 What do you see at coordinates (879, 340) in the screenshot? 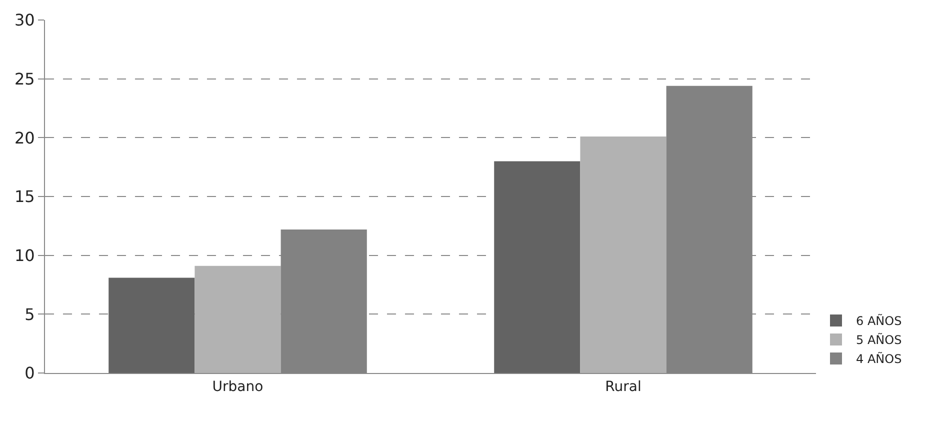
I see `legend-label: 5 AÑOS` at bounding box center [879, 340].